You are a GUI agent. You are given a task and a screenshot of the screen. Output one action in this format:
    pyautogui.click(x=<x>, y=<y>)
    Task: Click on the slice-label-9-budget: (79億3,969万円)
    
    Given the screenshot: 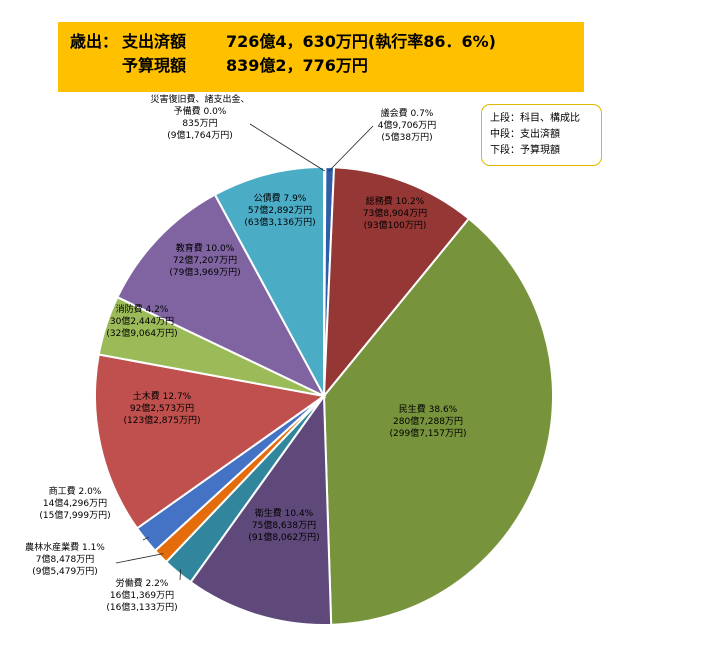 What is the action you would take?
    pyautogui.click(x=204, y=272)
    